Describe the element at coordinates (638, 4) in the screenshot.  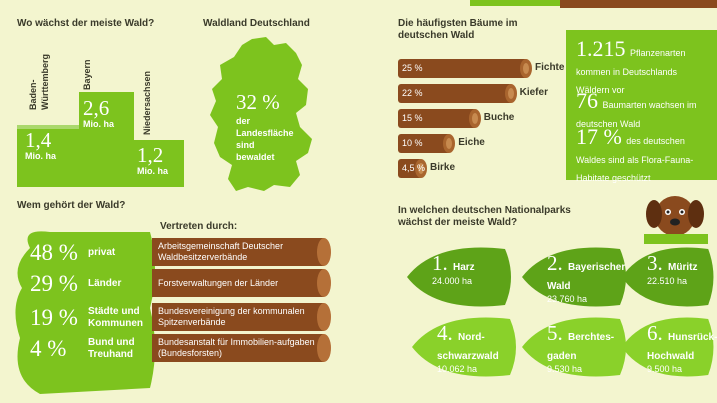
I see `top-wood-decoration` at that location.